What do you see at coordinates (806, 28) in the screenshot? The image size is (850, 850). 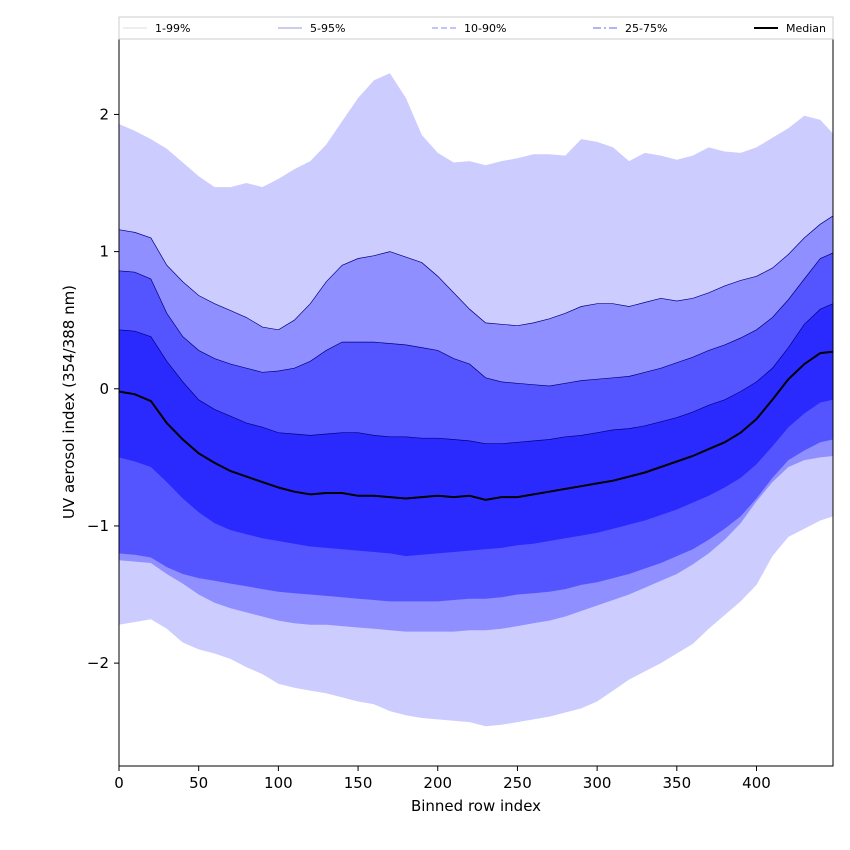 I see `legend-label: Median` at bounding box center [806, 28].